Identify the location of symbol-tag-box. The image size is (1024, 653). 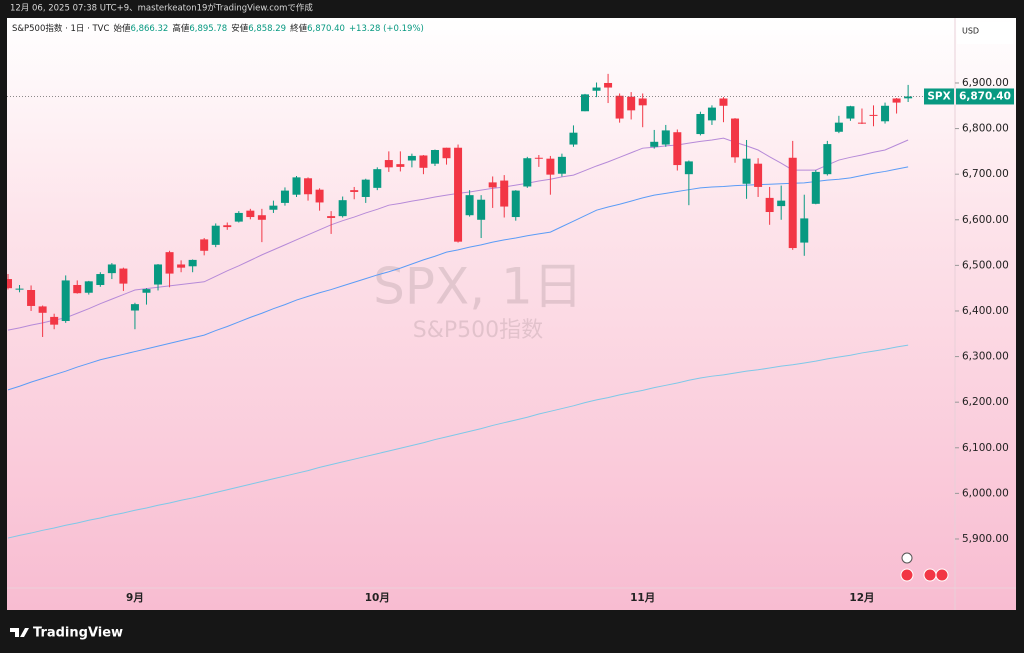
(939, 96).